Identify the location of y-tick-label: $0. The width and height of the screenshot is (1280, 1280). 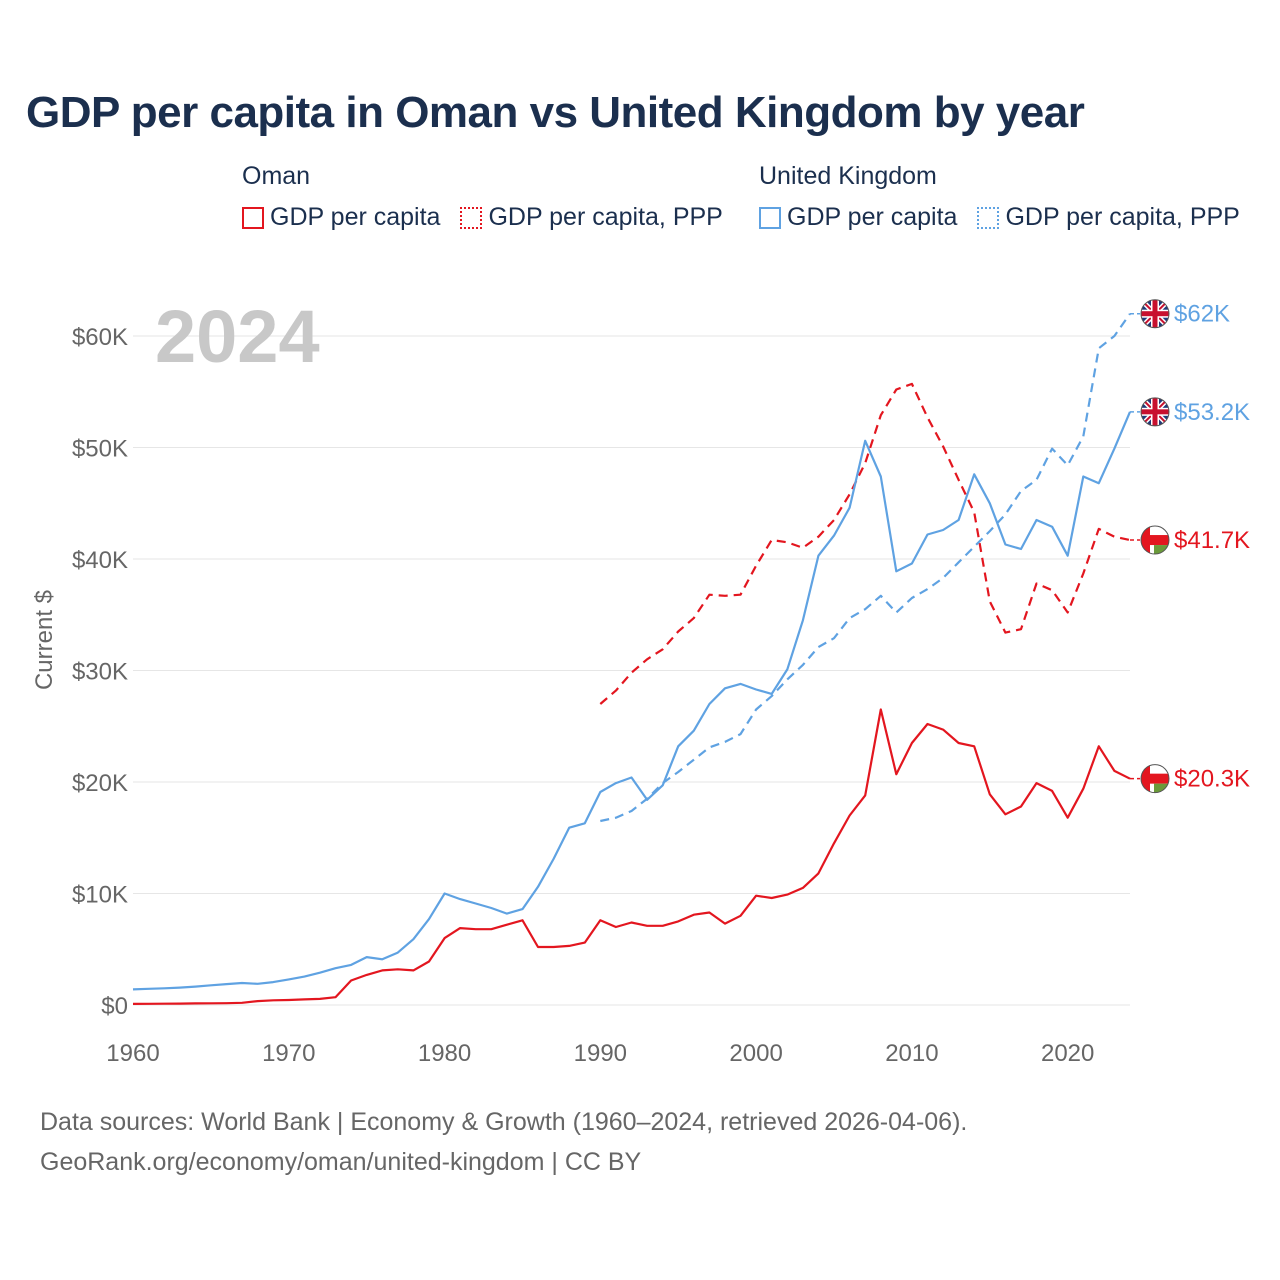
(114, 1006).